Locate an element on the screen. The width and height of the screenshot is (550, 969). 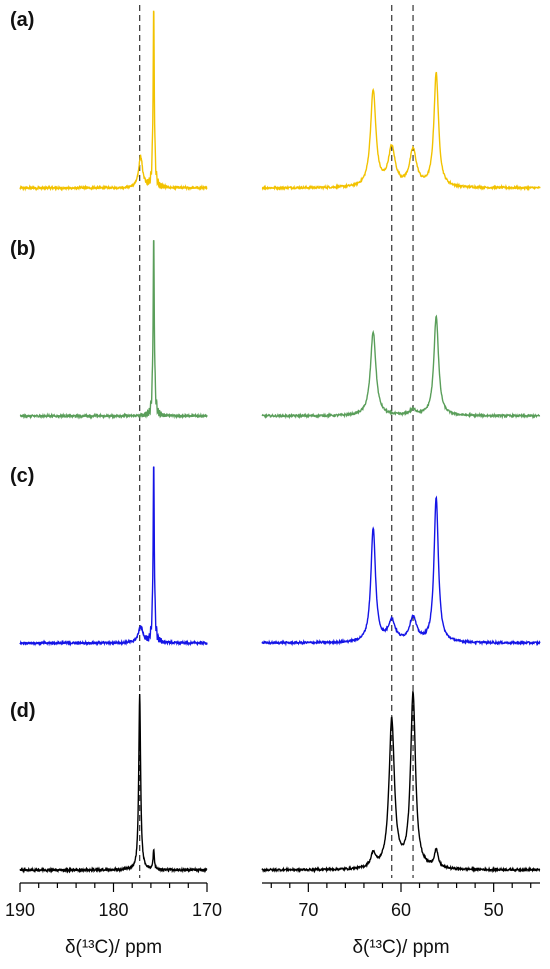
spectrum-line-a-right is located at coordinates (401, 131).